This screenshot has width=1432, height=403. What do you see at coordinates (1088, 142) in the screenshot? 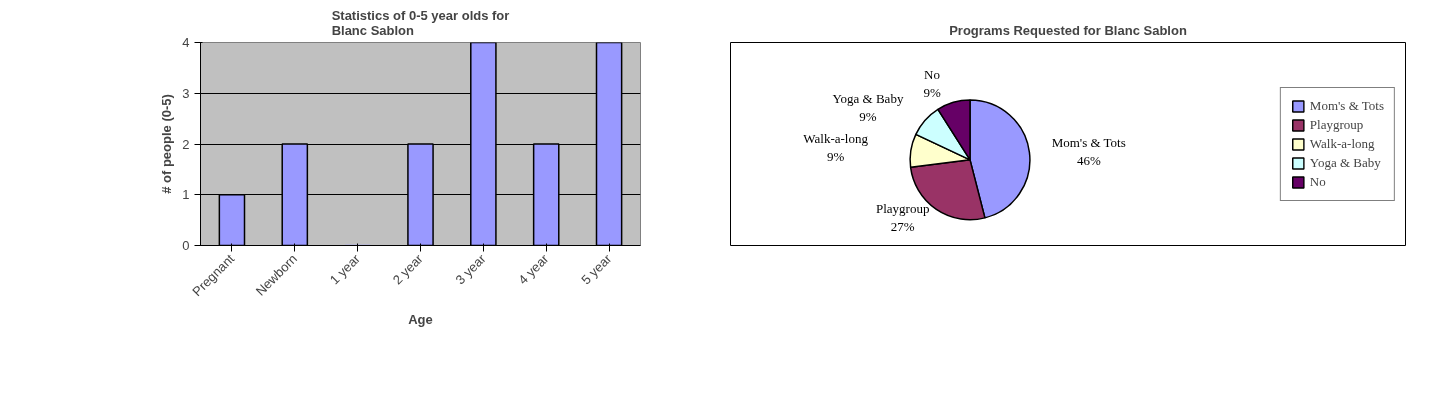
I see `slice-label: Mom's & Tots` at bounding box center [1088, 142].